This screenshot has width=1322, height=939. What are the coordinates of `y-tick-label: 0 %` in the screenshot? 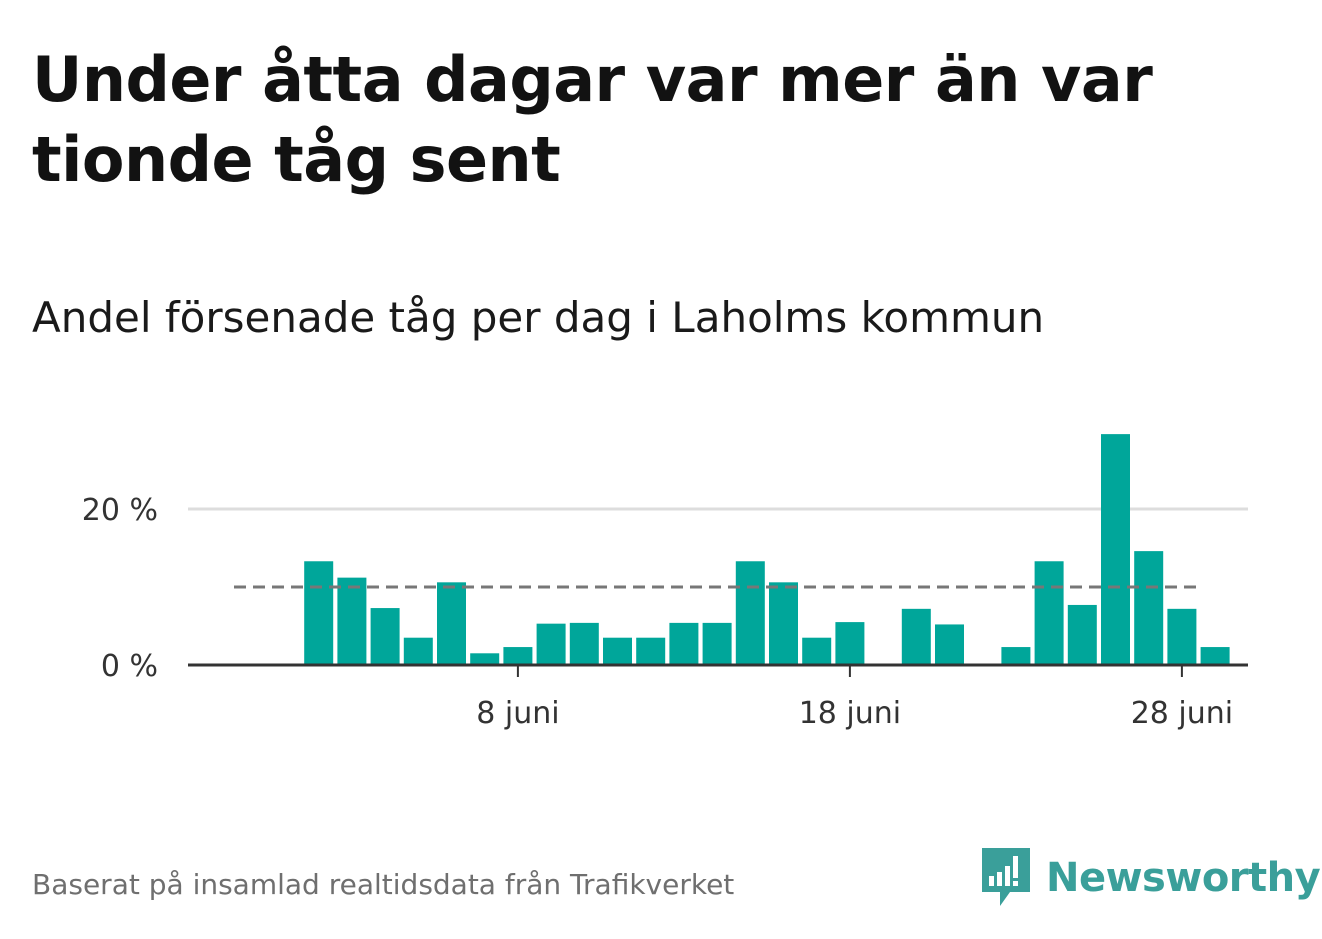 It's located at (129, 666).